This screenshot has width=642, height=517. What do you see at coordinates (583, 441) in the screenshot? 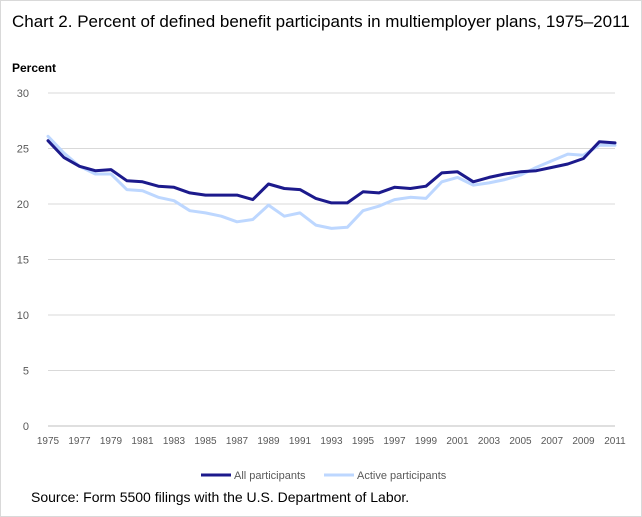
I see `x-tick-label: 2009` at bounding box center [583, 441].